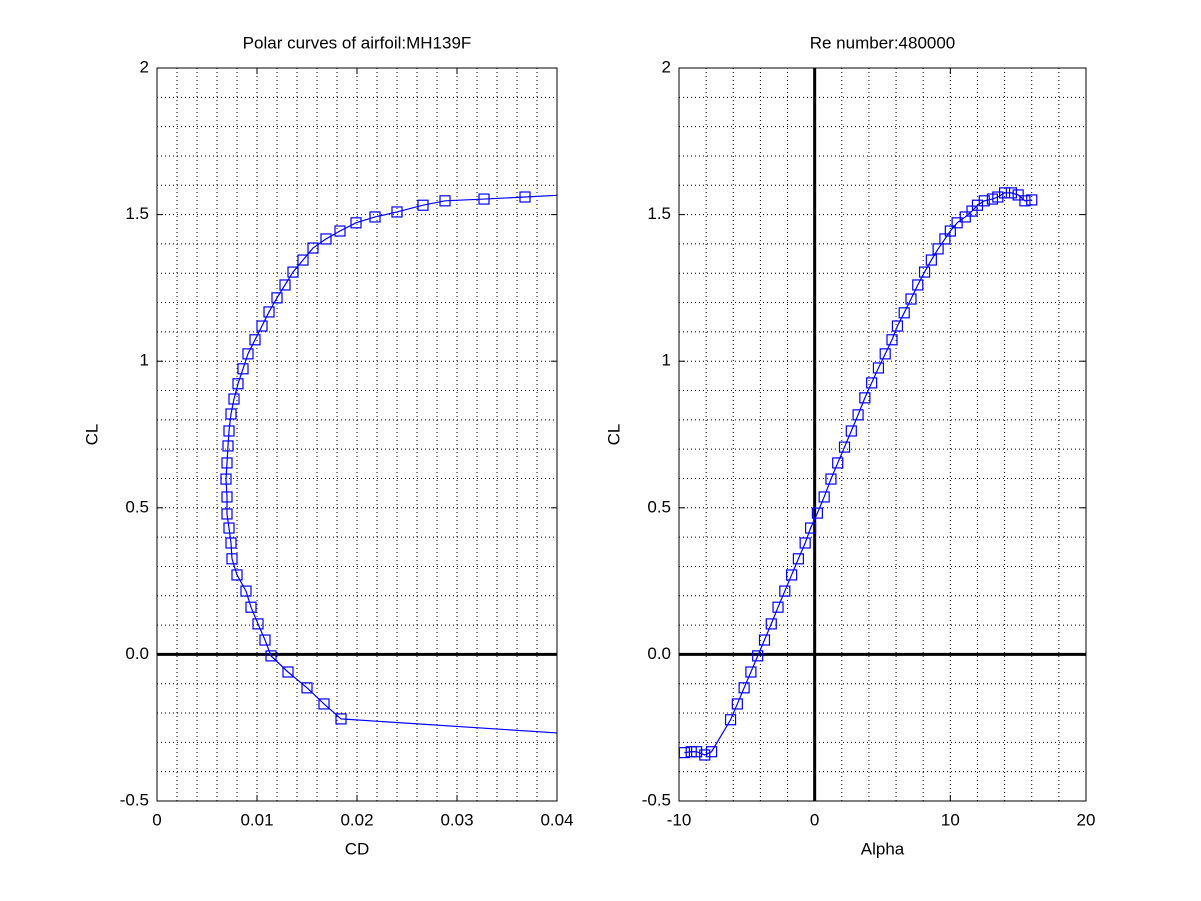  I want to click on x-tick-label: 10, so click(950, 819).